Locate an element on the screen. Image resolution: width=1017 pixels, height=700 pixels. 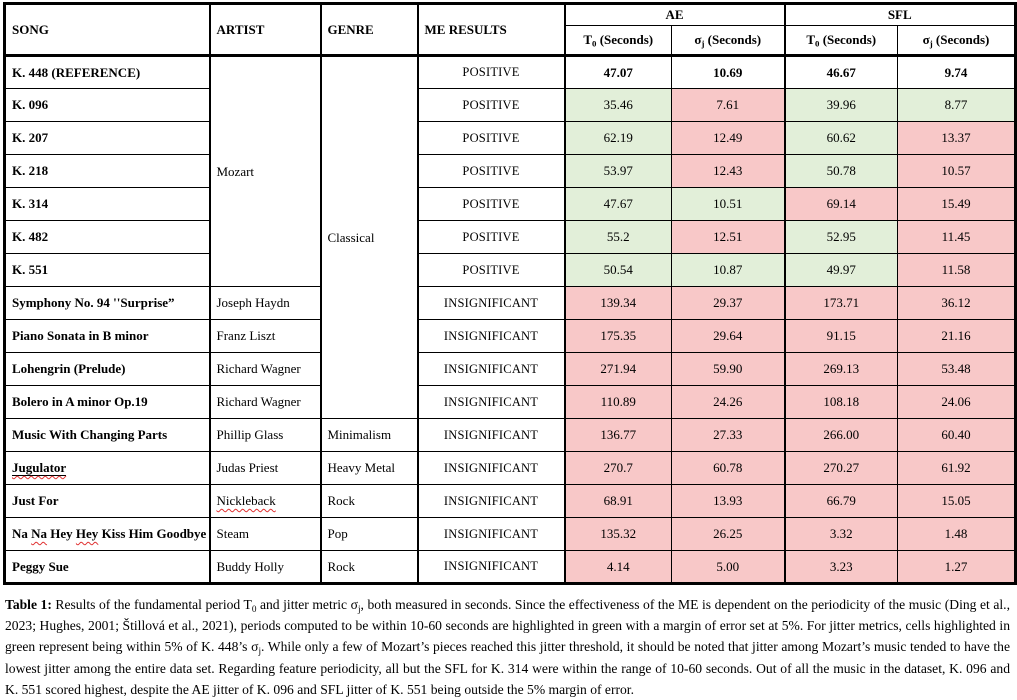
ae-sigma-value: 24.26 is located at coordinates (728, 402).